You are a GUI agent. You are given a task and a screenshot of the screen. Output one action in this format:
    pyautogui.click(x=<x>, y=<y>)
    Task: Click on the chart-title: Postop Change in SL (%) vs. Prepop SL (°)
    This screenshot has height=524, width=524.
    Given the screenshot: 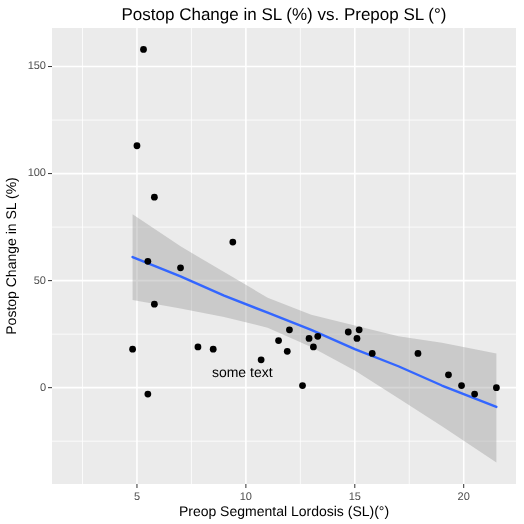 What is the action you would take?
    pyautogui.click(x=284, y=14)
    